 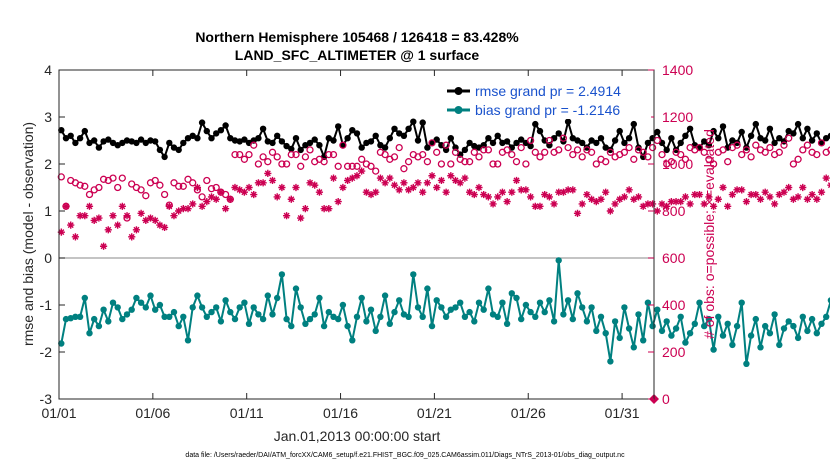 What do you see at coordinates (340, 413) in the screenshot?
I see `x-tick-label: 01/16` at bounding box center [340, 413].